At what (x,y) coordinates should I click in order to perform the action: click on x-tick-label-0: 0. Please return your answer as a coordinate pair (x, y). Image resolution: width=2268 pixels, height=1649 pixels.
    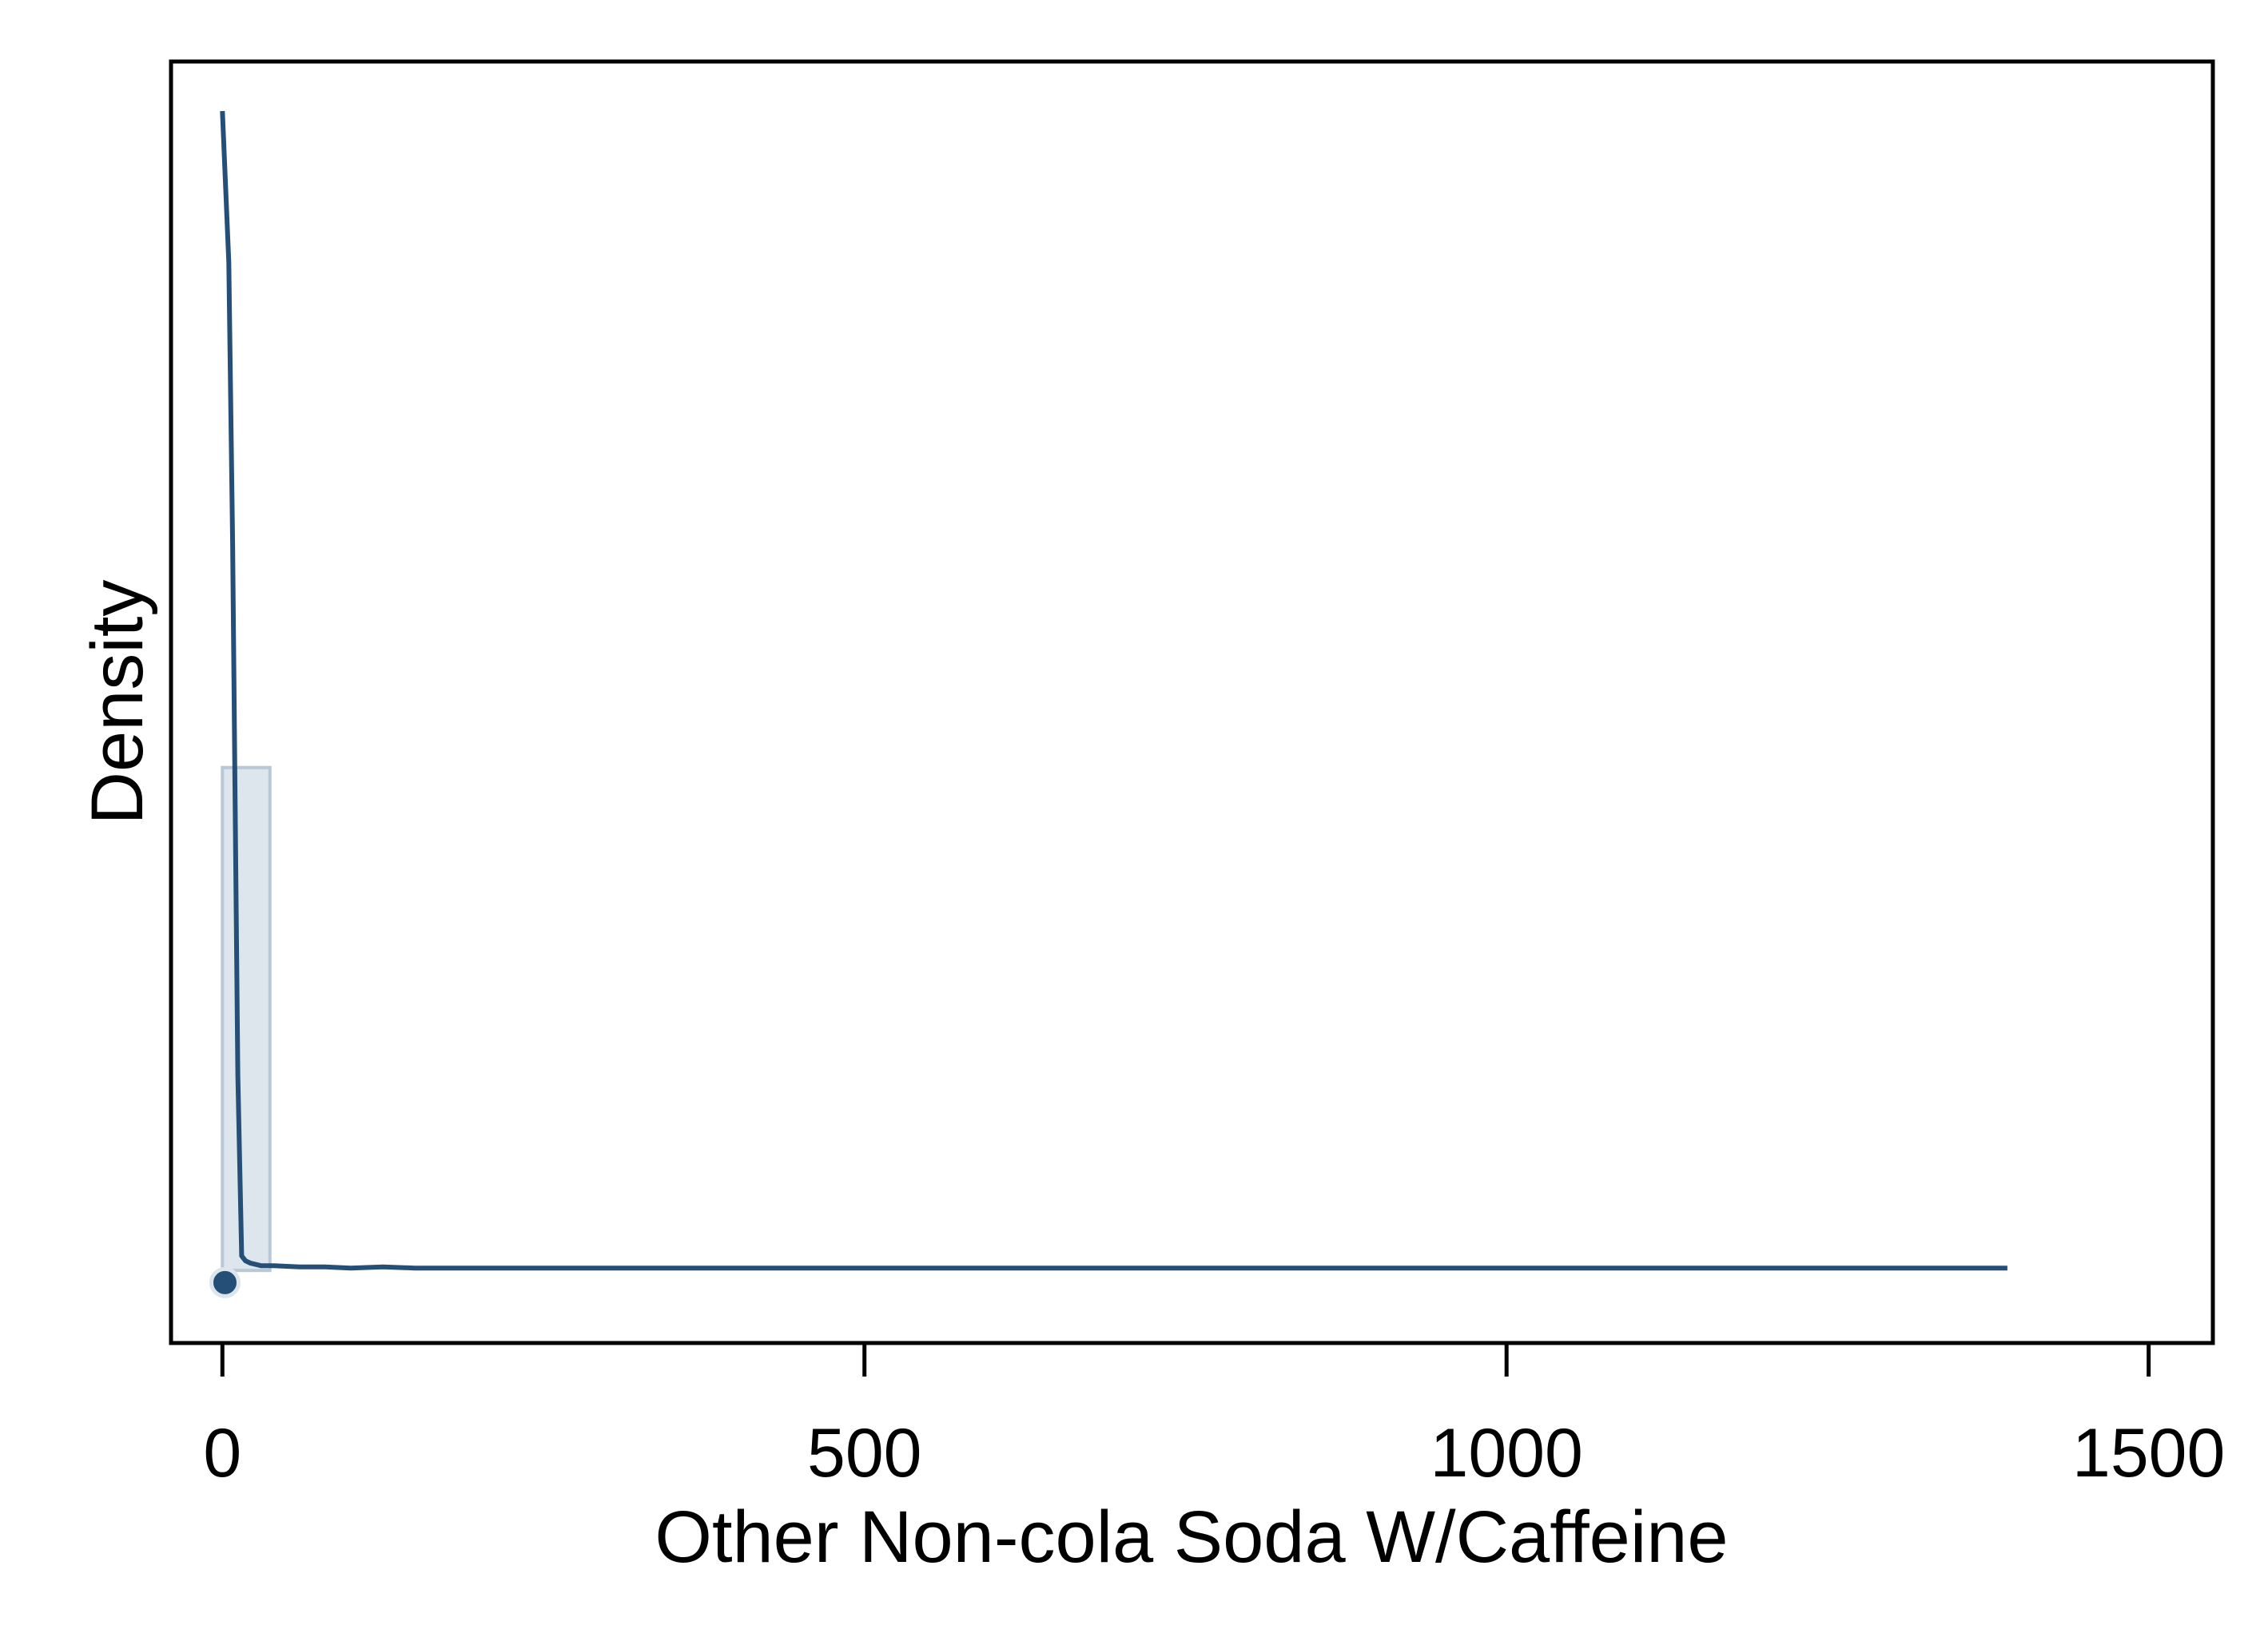
    Looking at the image, I should click on (222, 1453).